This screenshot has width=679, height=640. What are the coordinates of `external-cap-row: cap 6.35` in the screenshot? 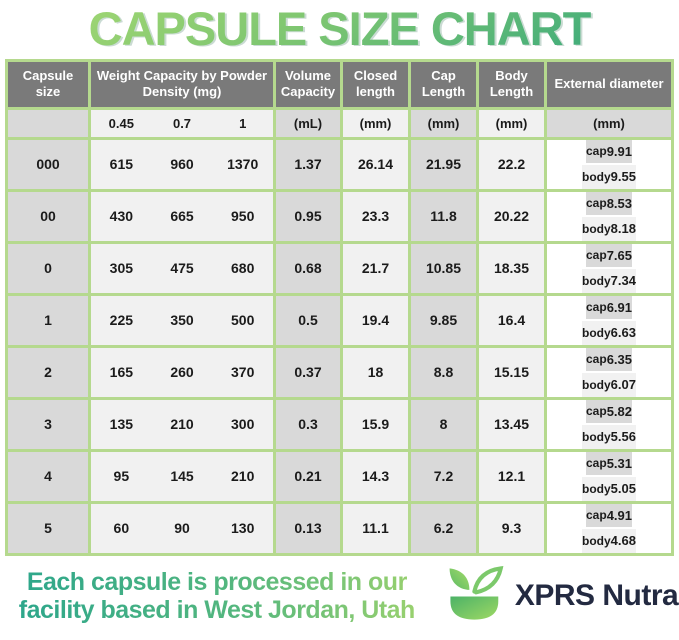 It's located at (609, 359).